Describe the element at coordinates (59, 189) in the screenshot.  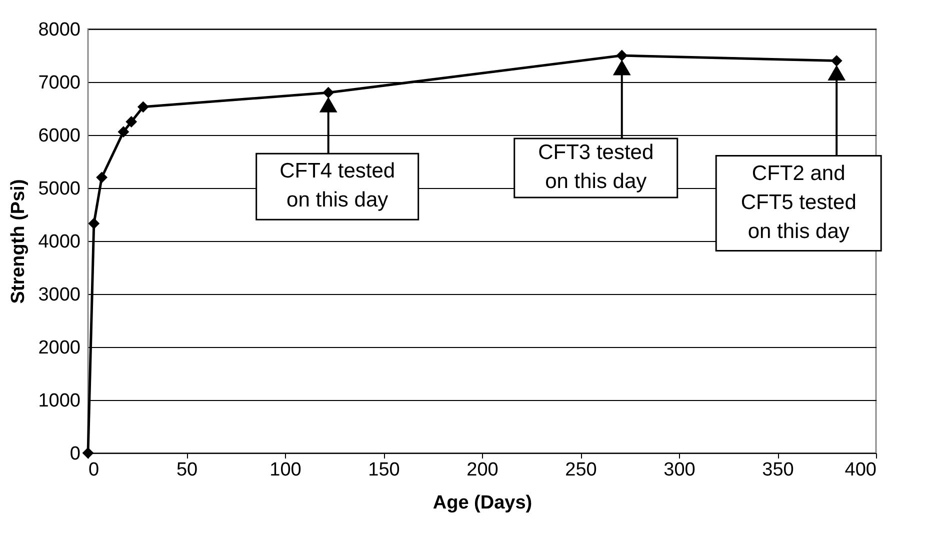
I see `y-tick-label: 5000` at that location.